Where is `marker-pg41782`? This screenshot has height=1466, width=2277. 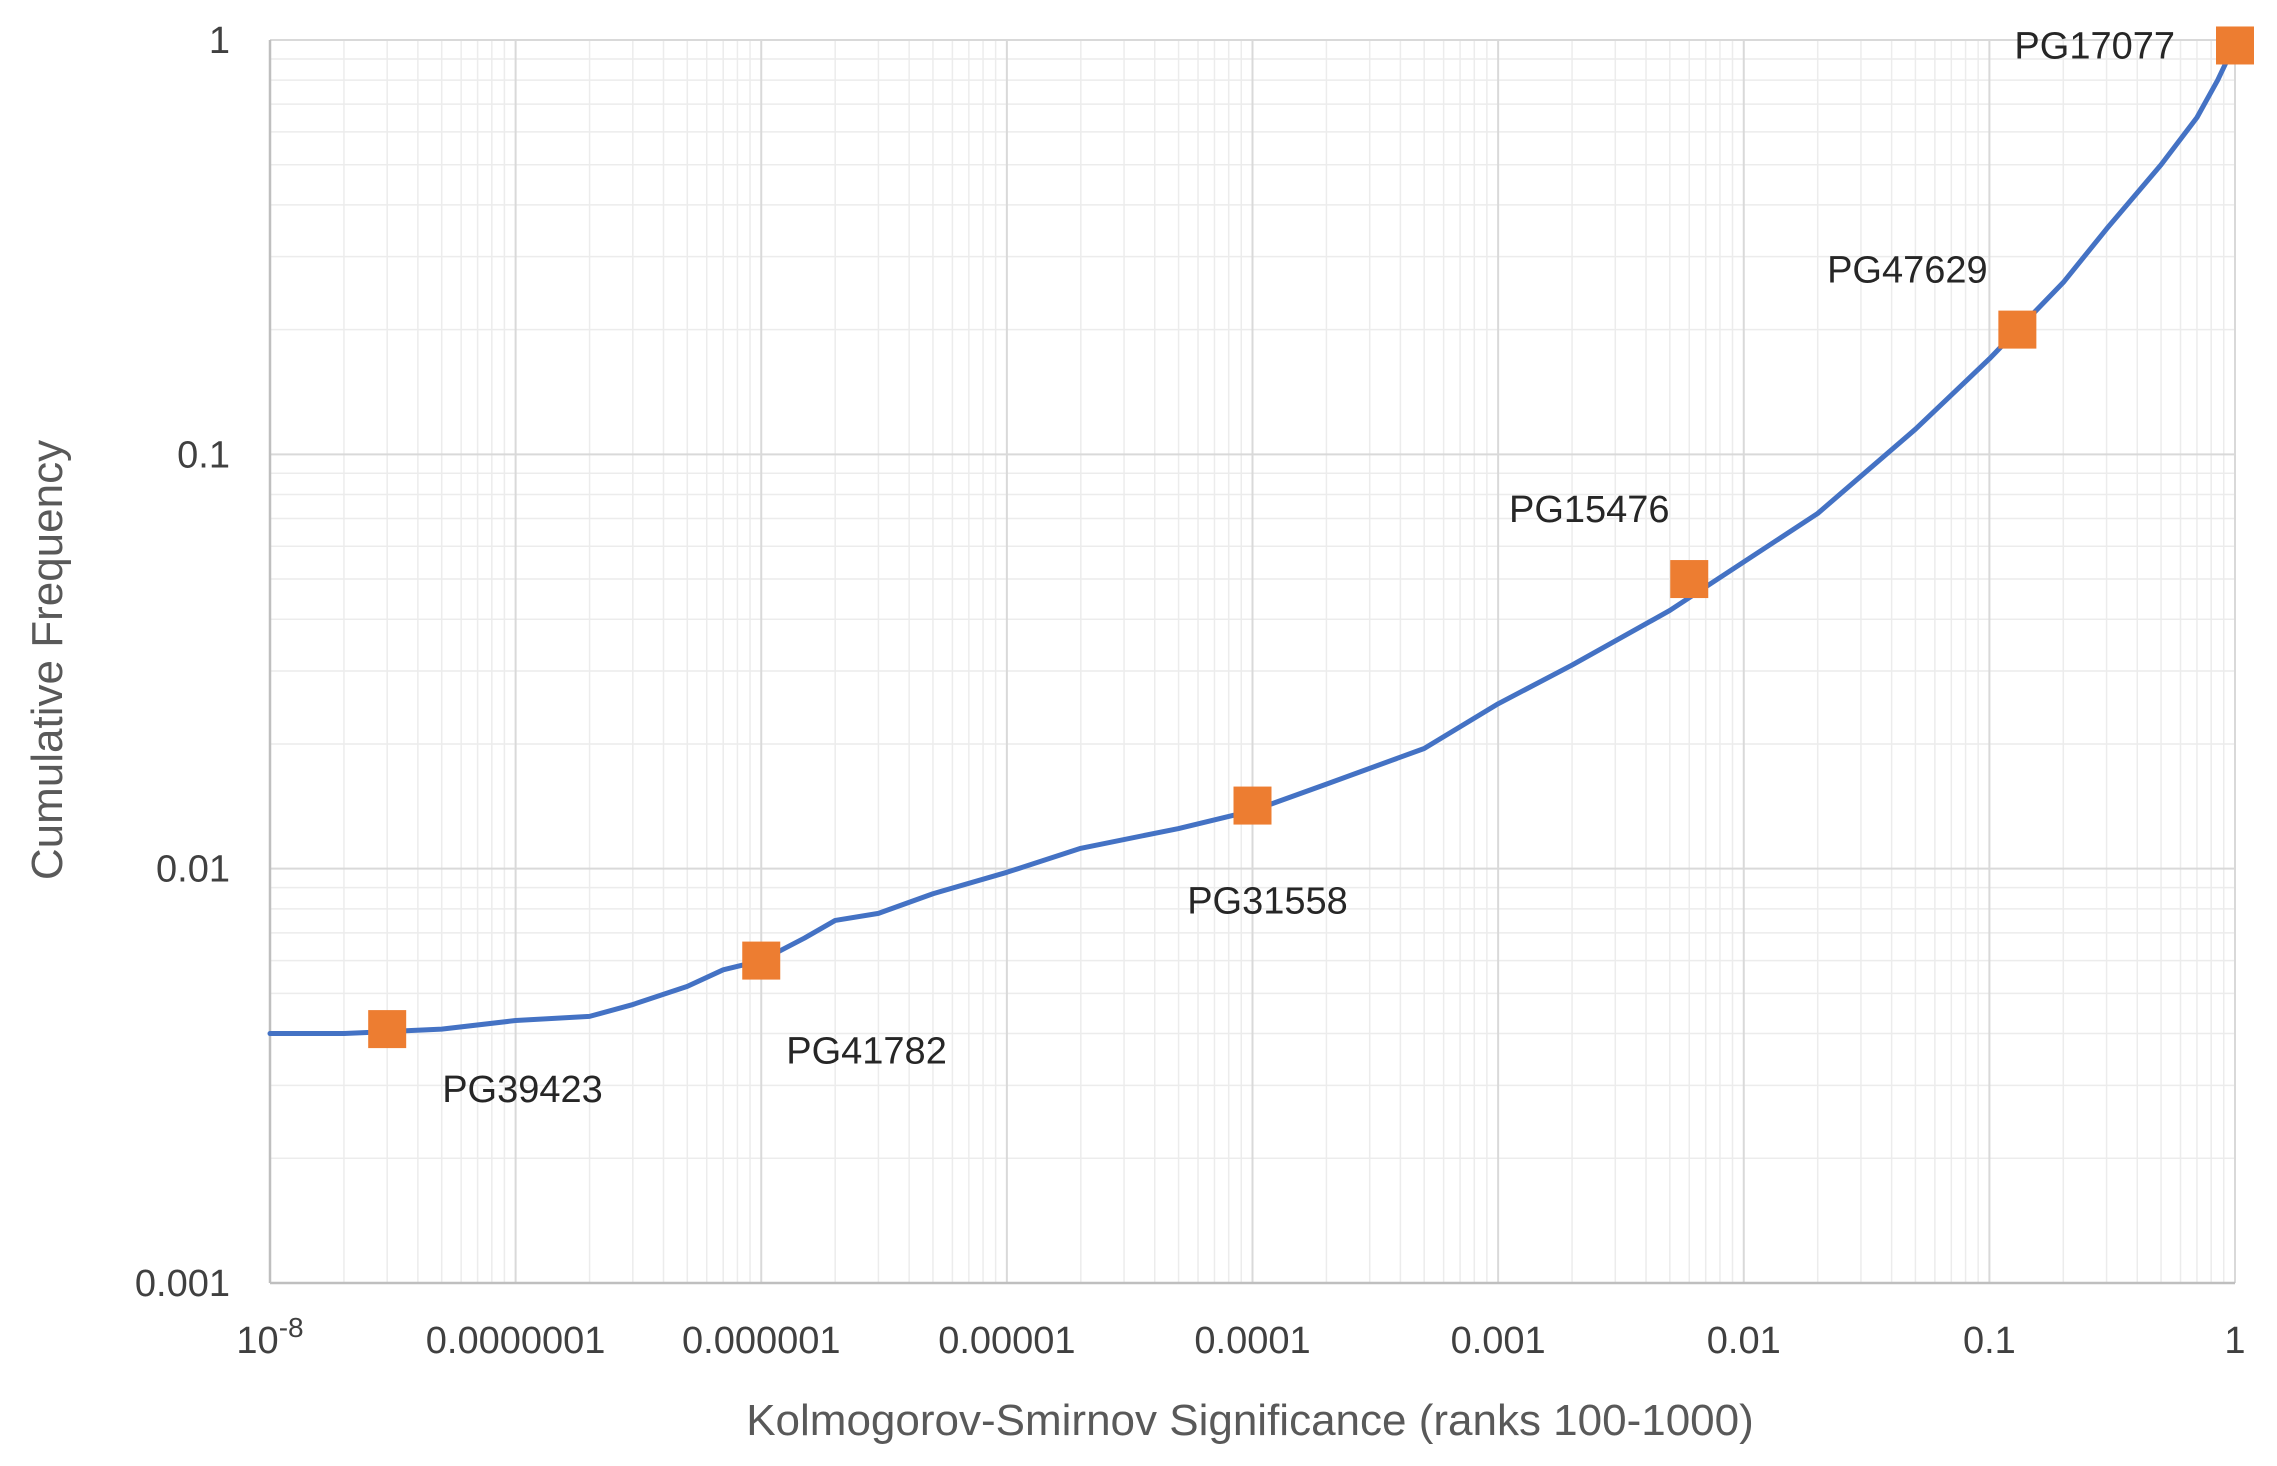 marker-pg41782 is located at coordinates (761, 960).